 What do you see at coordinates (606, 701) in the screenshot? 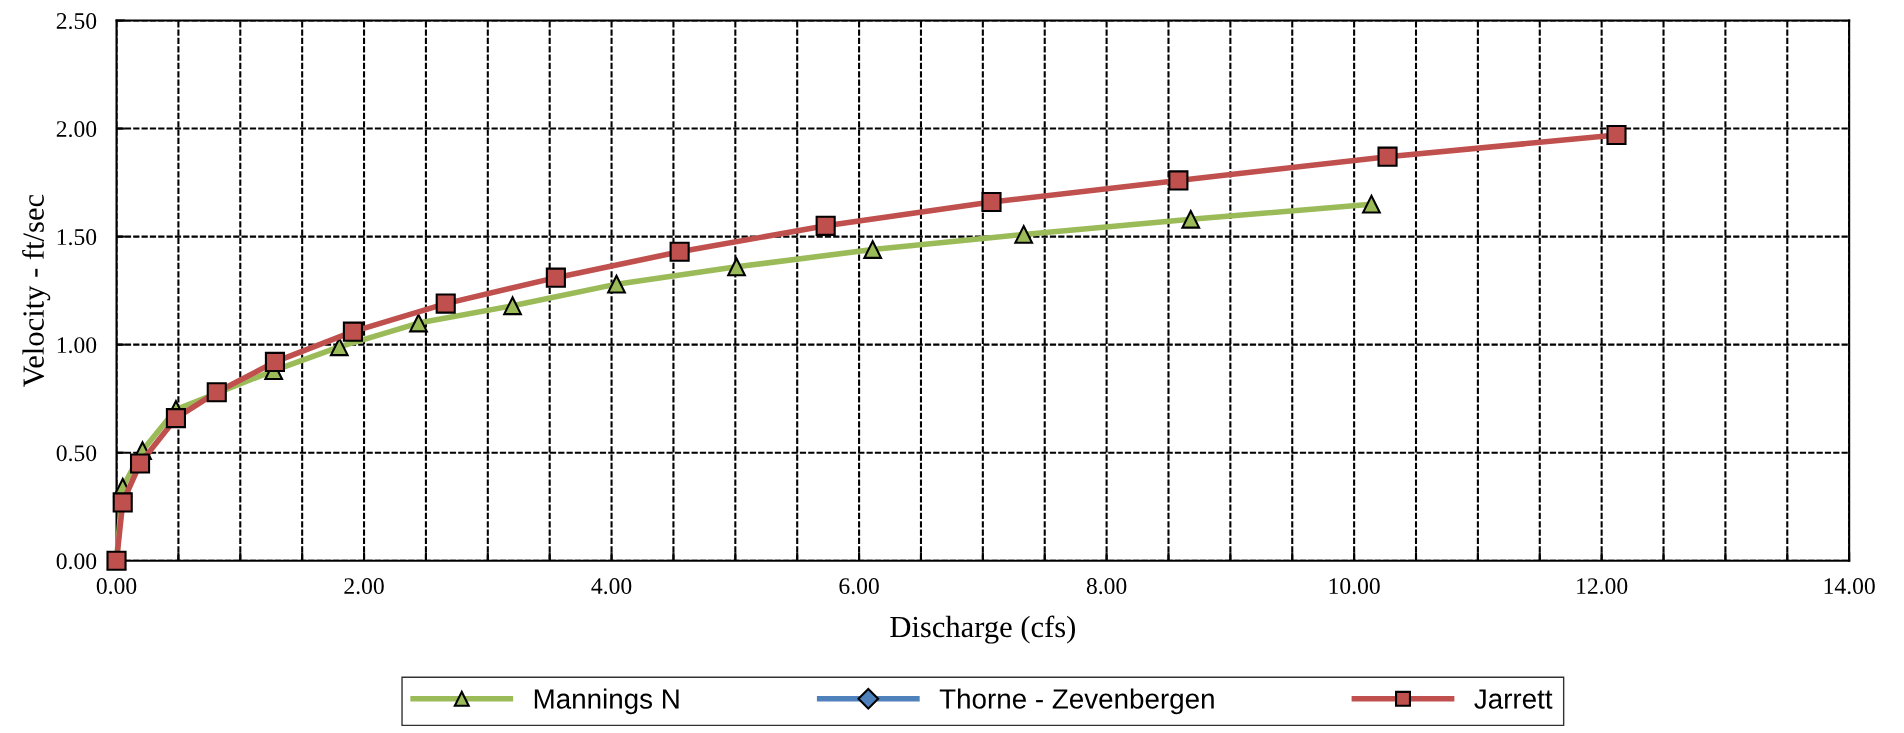
I see `legend-label: Mannings N` at bounding box center [606, 701].